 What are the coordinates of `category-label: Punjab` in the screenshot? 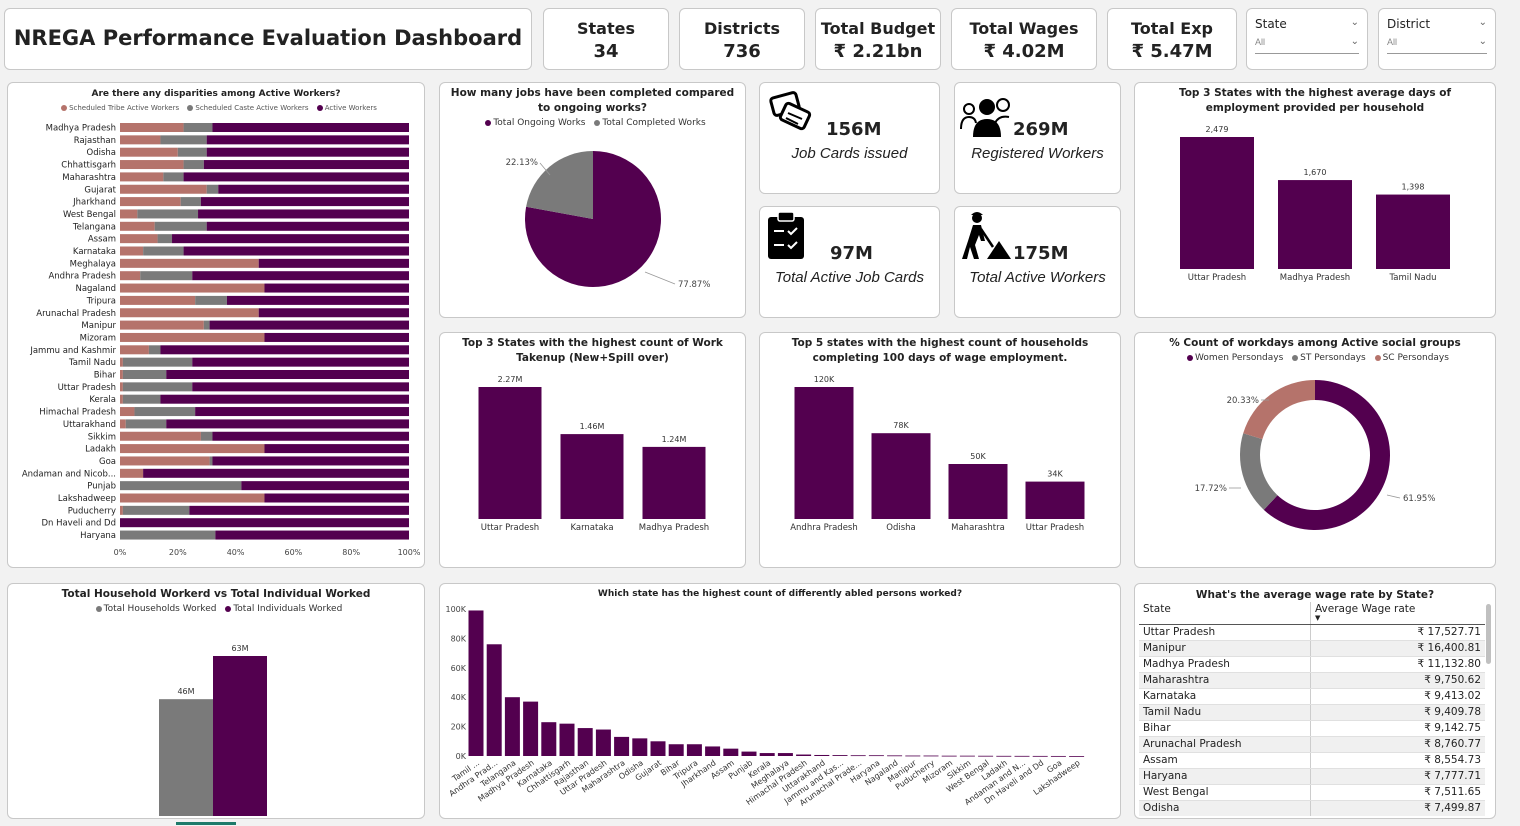 It's located at (101, 487).